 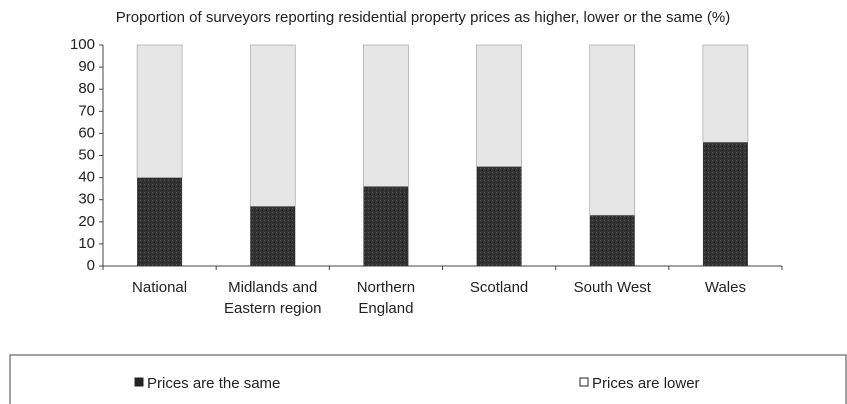 I want to click on y-tick-label: 80, so click(x=86, y=88).